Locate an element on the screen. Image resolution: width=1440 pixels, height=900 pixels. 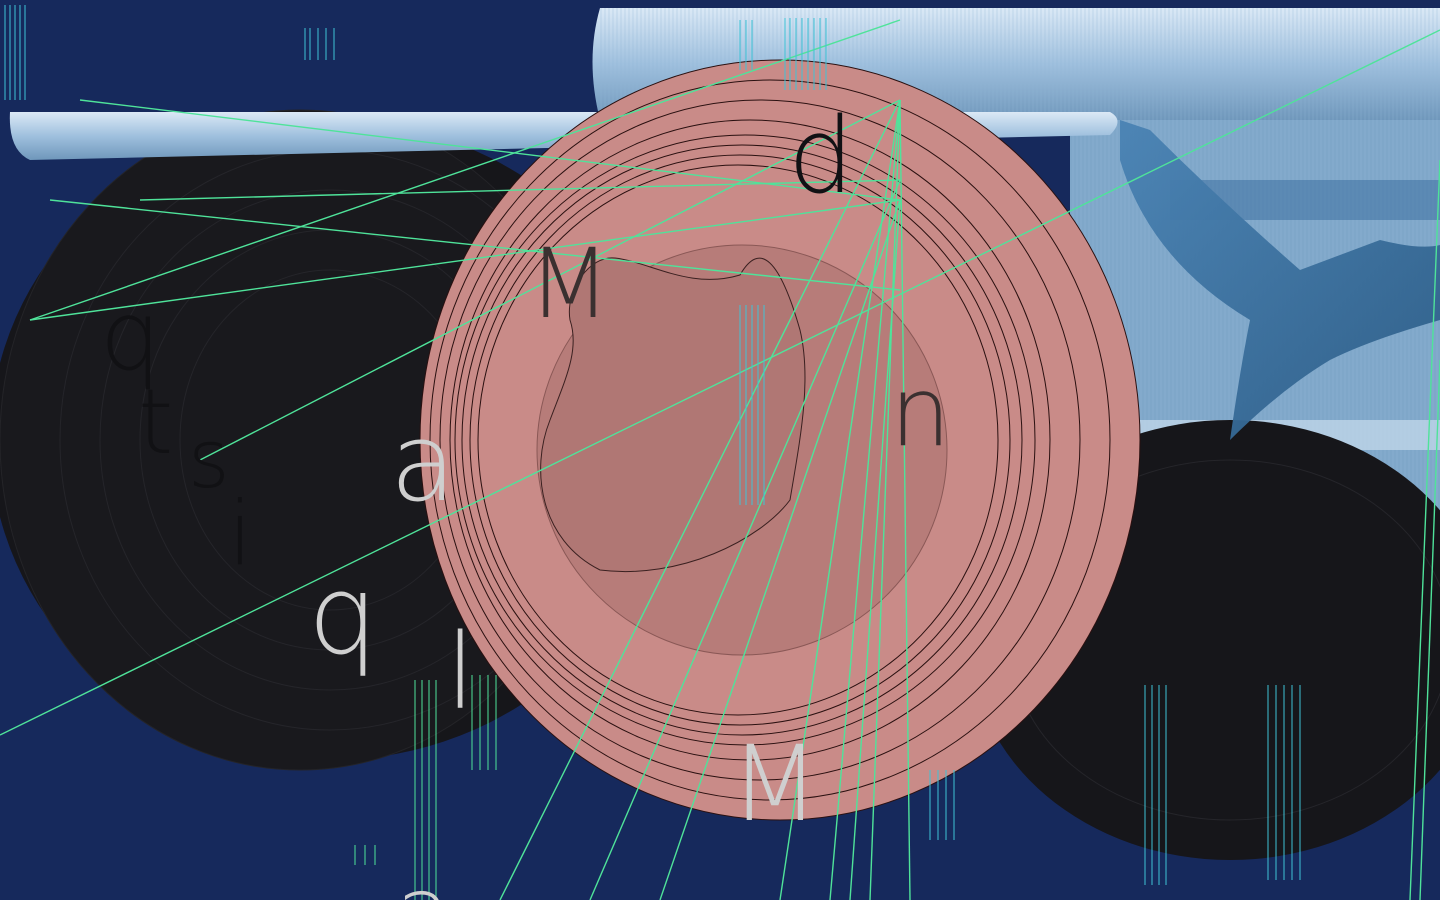
letter-s-left: s is located at coordinates (209, 459).